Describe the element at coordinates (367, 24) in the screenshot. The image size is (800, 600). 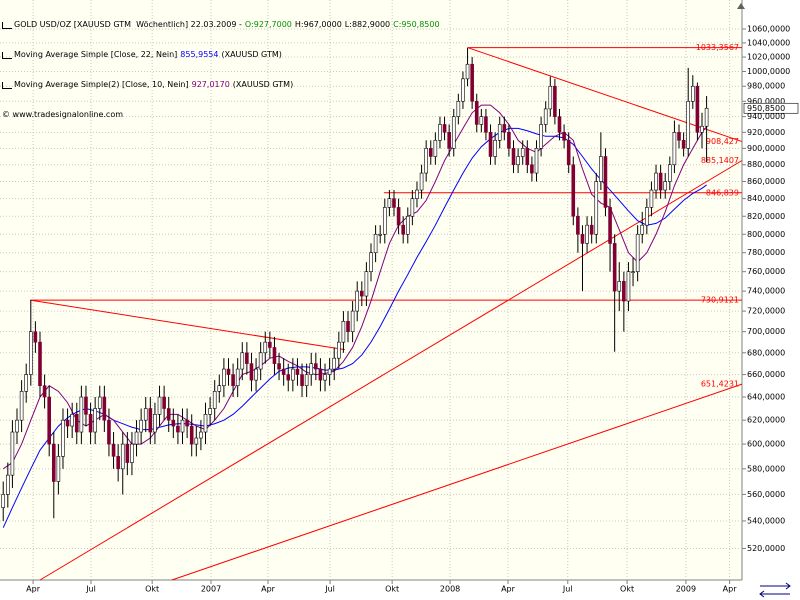
I see `ohlc: L:882,9000` at that location.